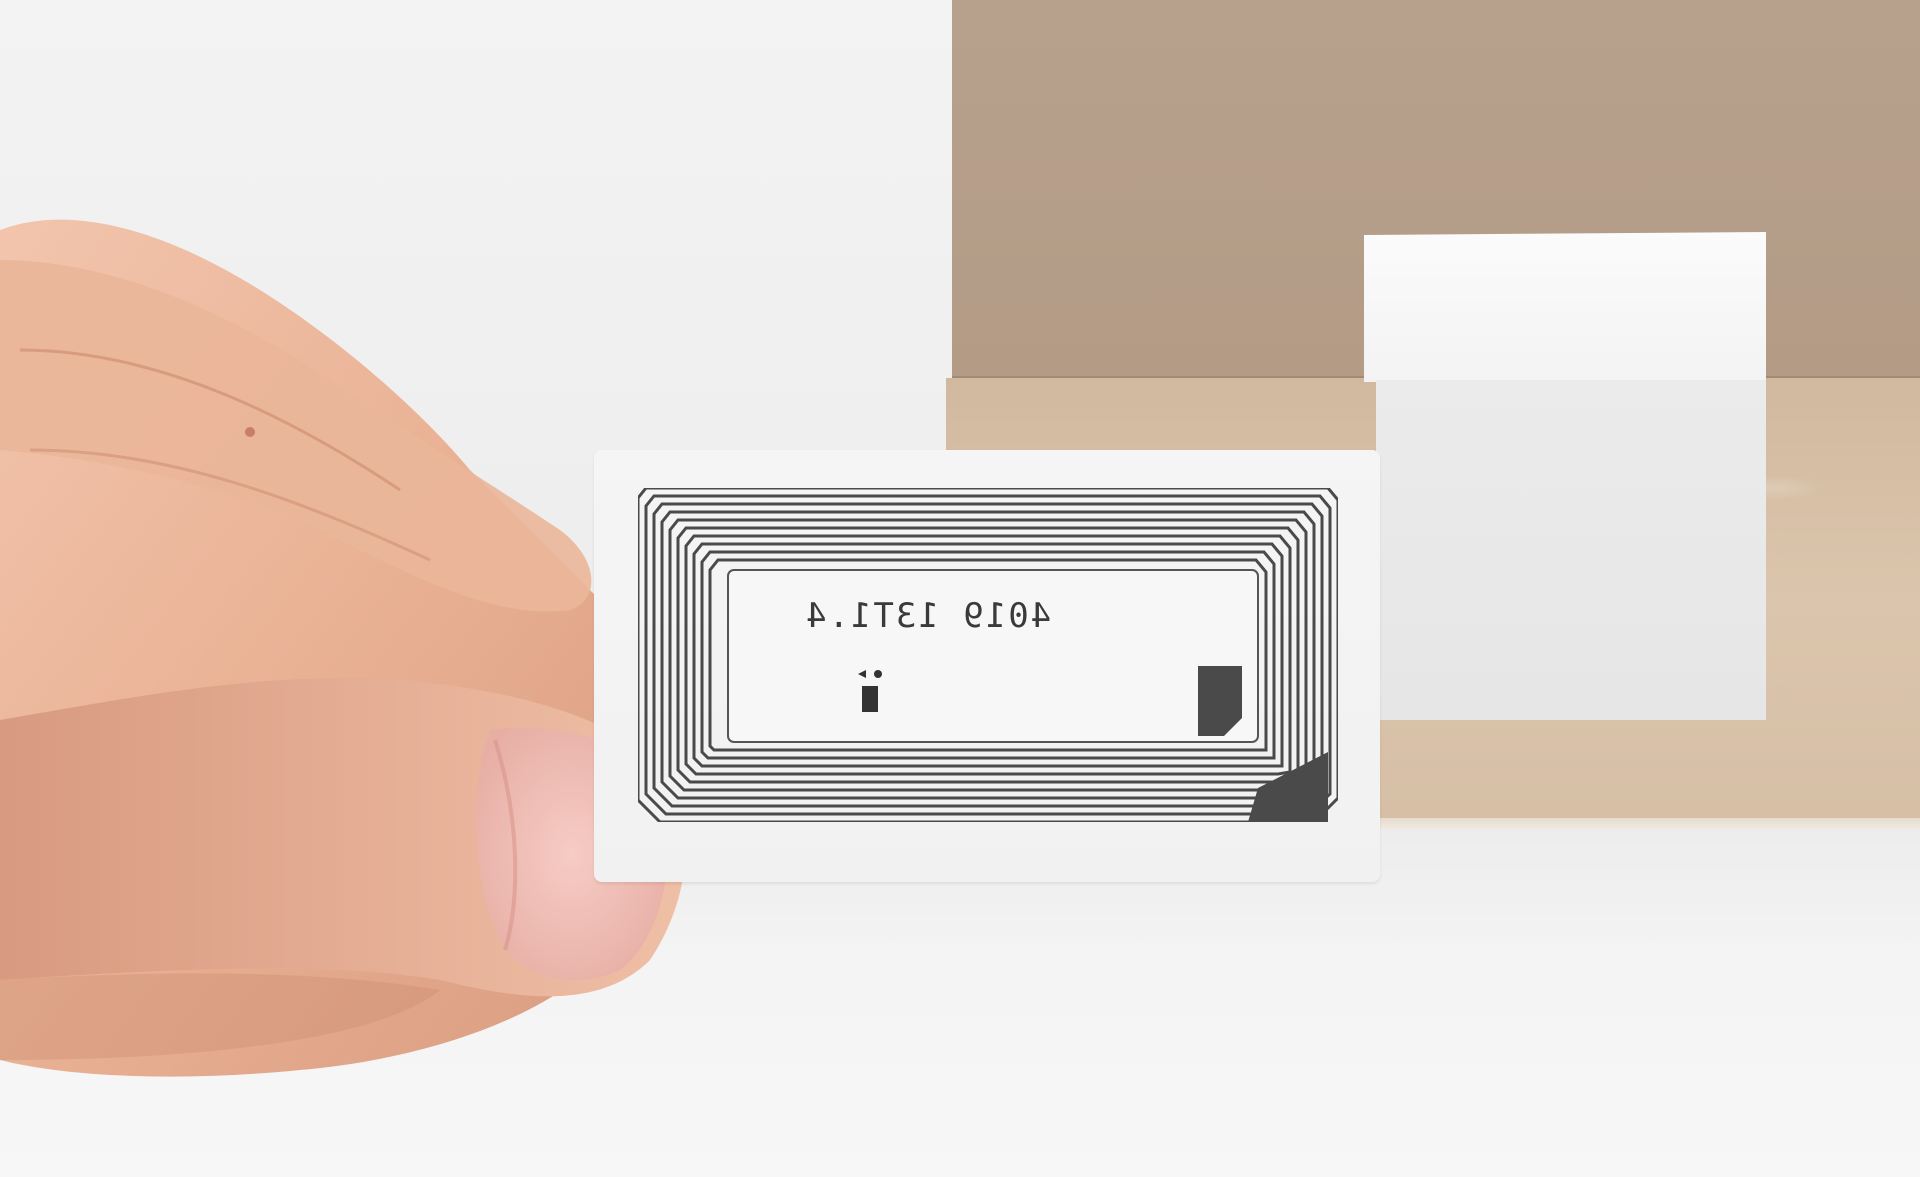 The width and height of the screenshot is (1920, 1177). Describe the element at coordinates (1565, 307) in the screenshot. I see `white-block-top` at that location.